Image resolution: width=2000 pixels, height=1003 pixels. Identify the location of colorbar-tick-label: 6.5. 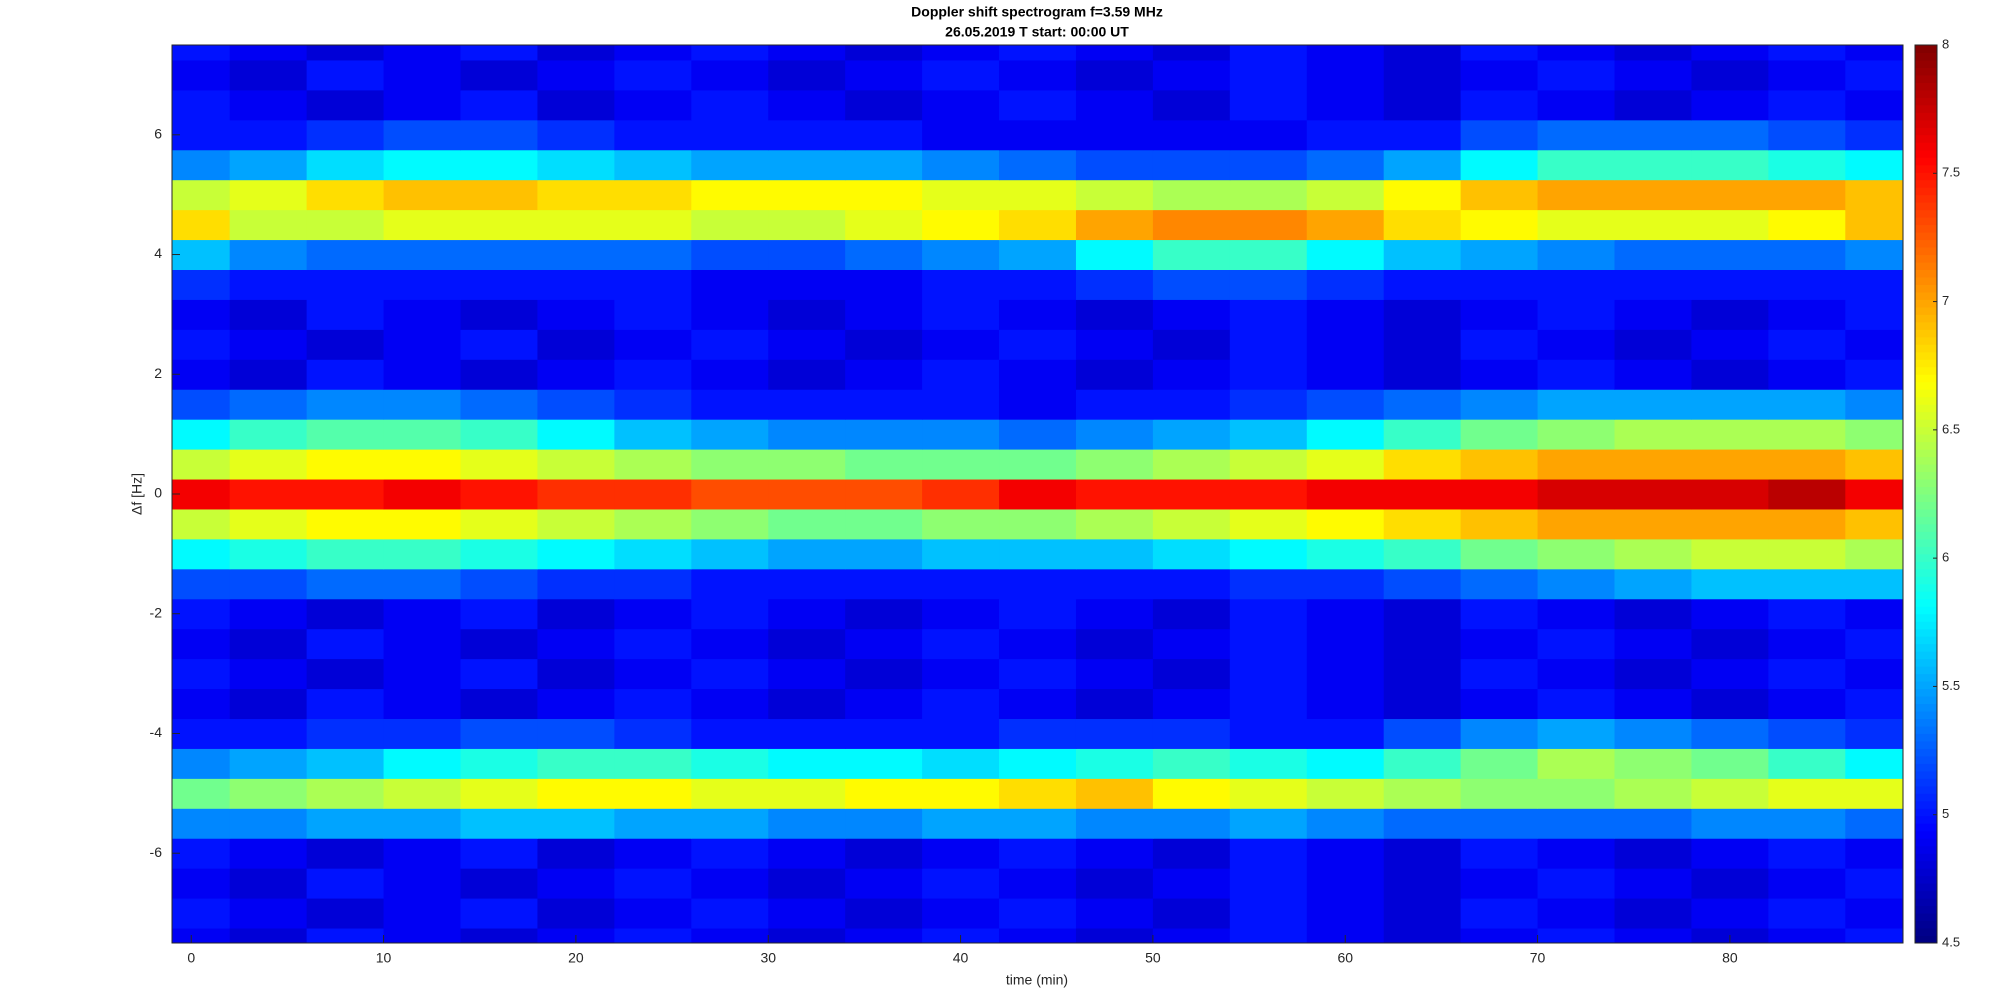
(1951, 428).